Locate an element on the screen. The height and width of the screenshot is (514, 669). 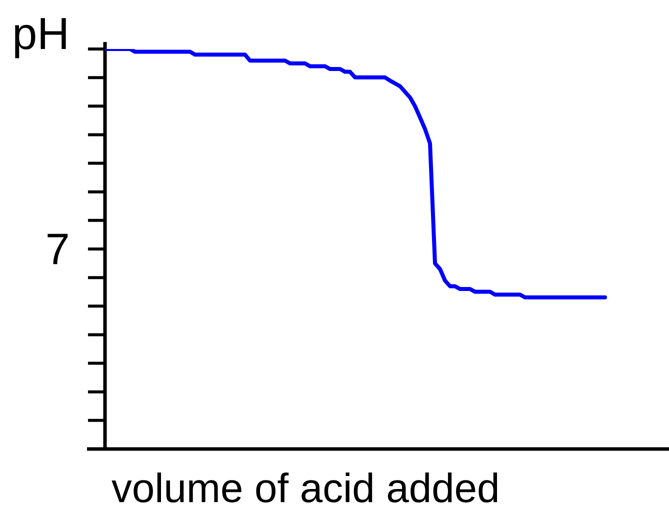
x-axis-title: volume of acid added is located at coordinates (305, 487).